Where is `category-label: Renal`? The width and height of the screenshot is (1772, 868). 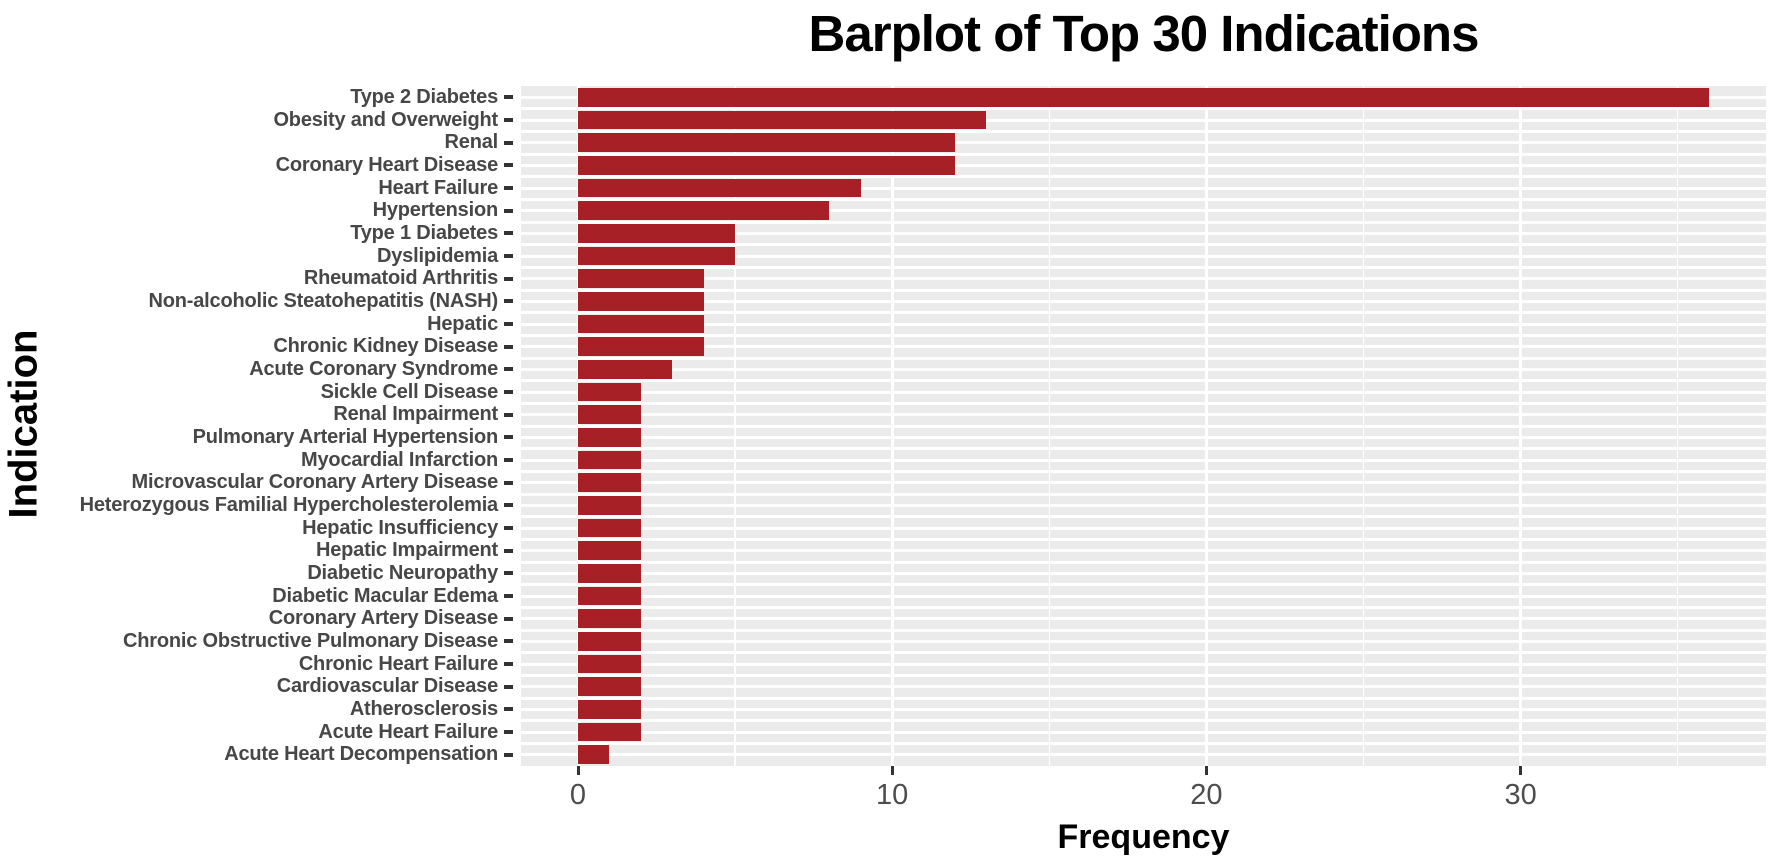 category-label: Renal is located at coordinates (471, 142).